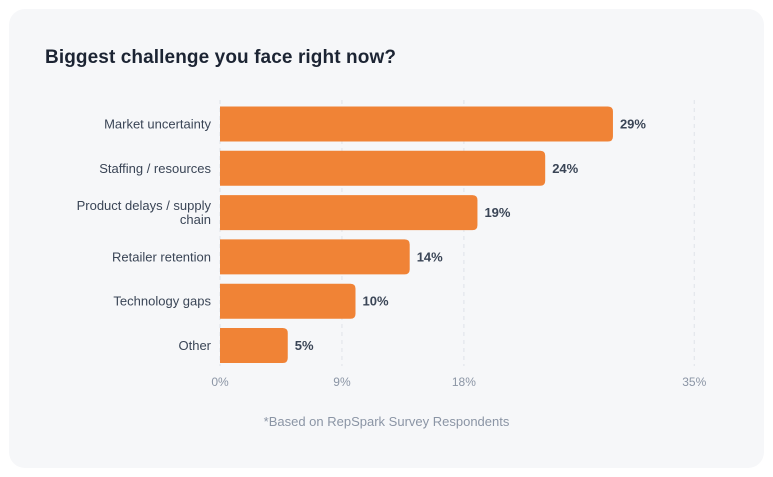 This screenshot has width=773, height=477. I want to click on data-label: 19%, so click(497, 212).